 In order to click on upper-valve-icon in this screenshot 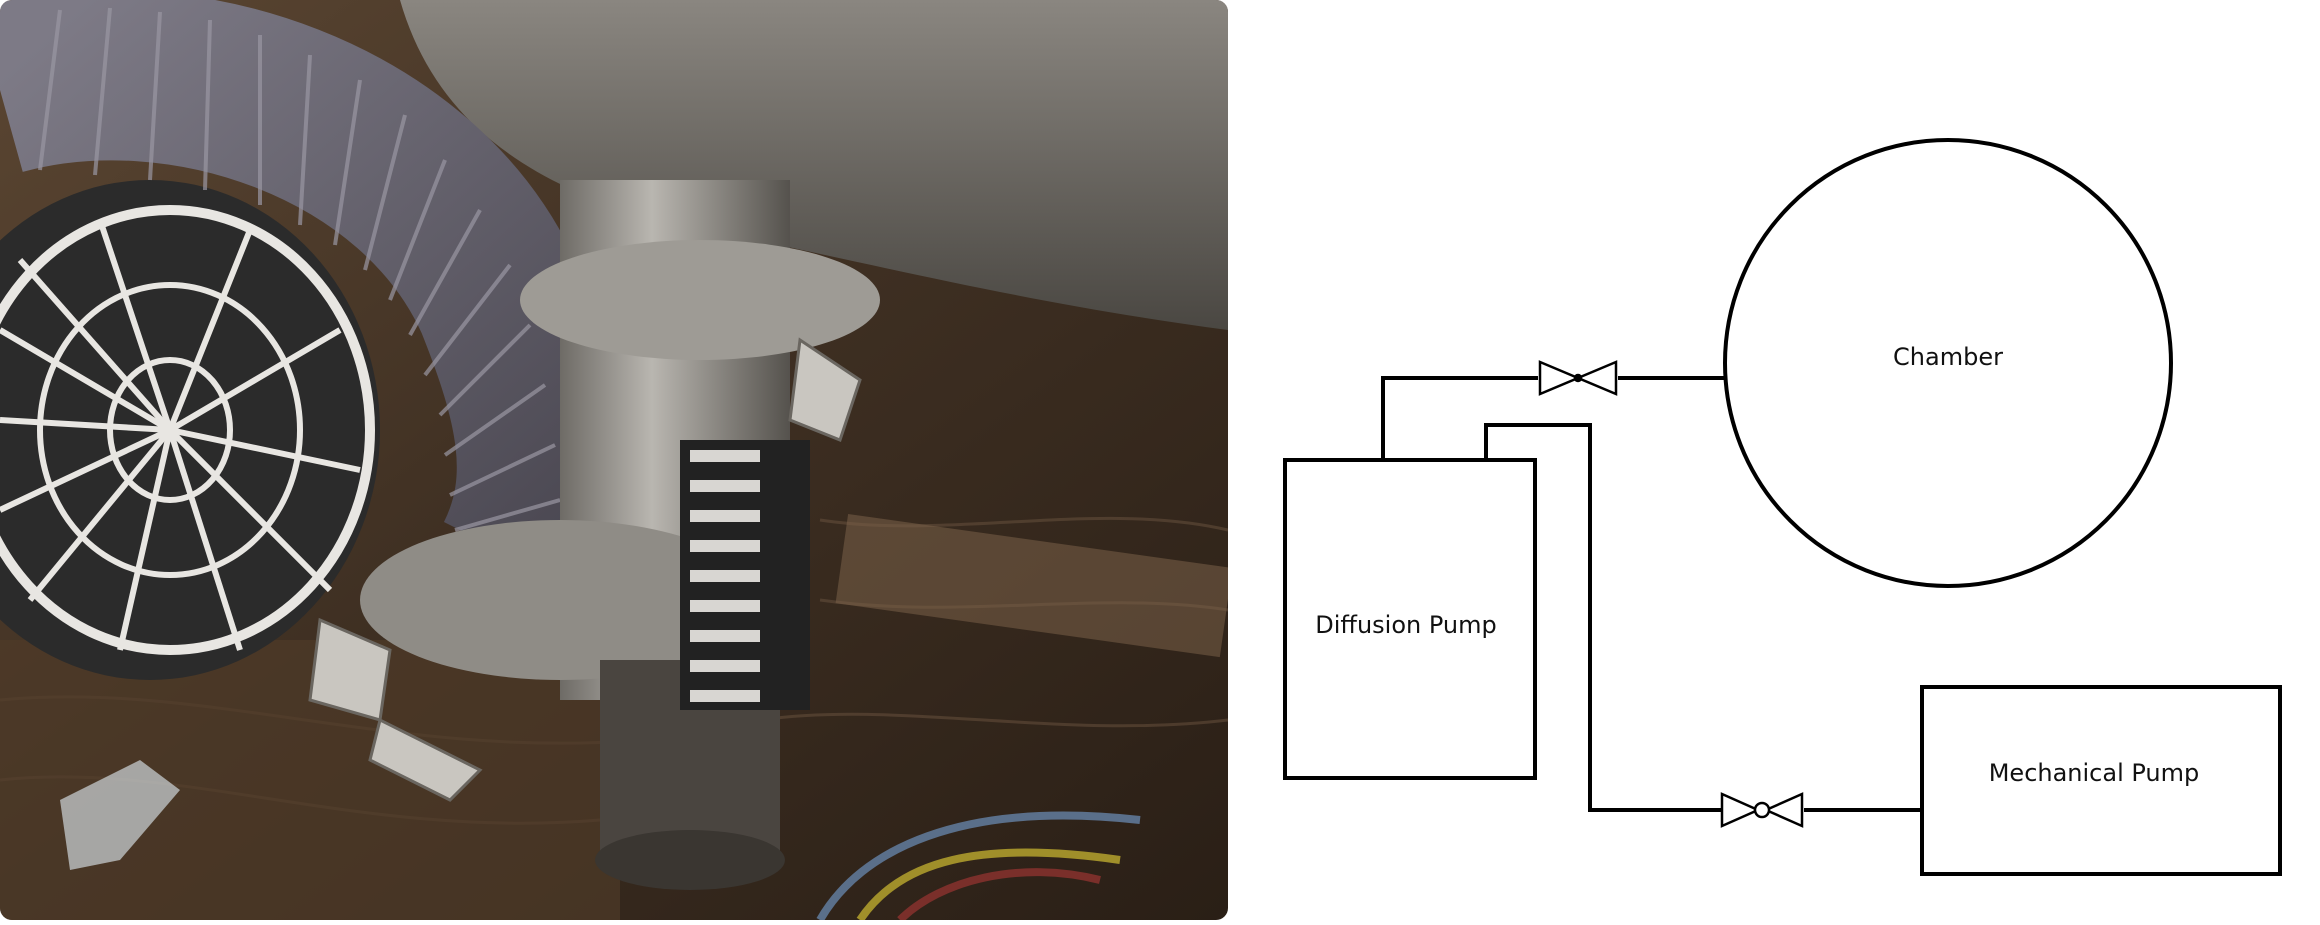, I will do `click(1578, 378)`.